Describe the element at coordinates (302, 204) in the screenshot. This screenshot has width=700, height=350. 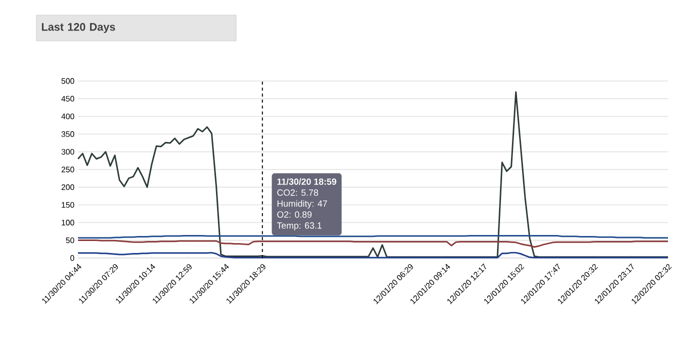
I see `annotation: Humidity: 47` at that location.